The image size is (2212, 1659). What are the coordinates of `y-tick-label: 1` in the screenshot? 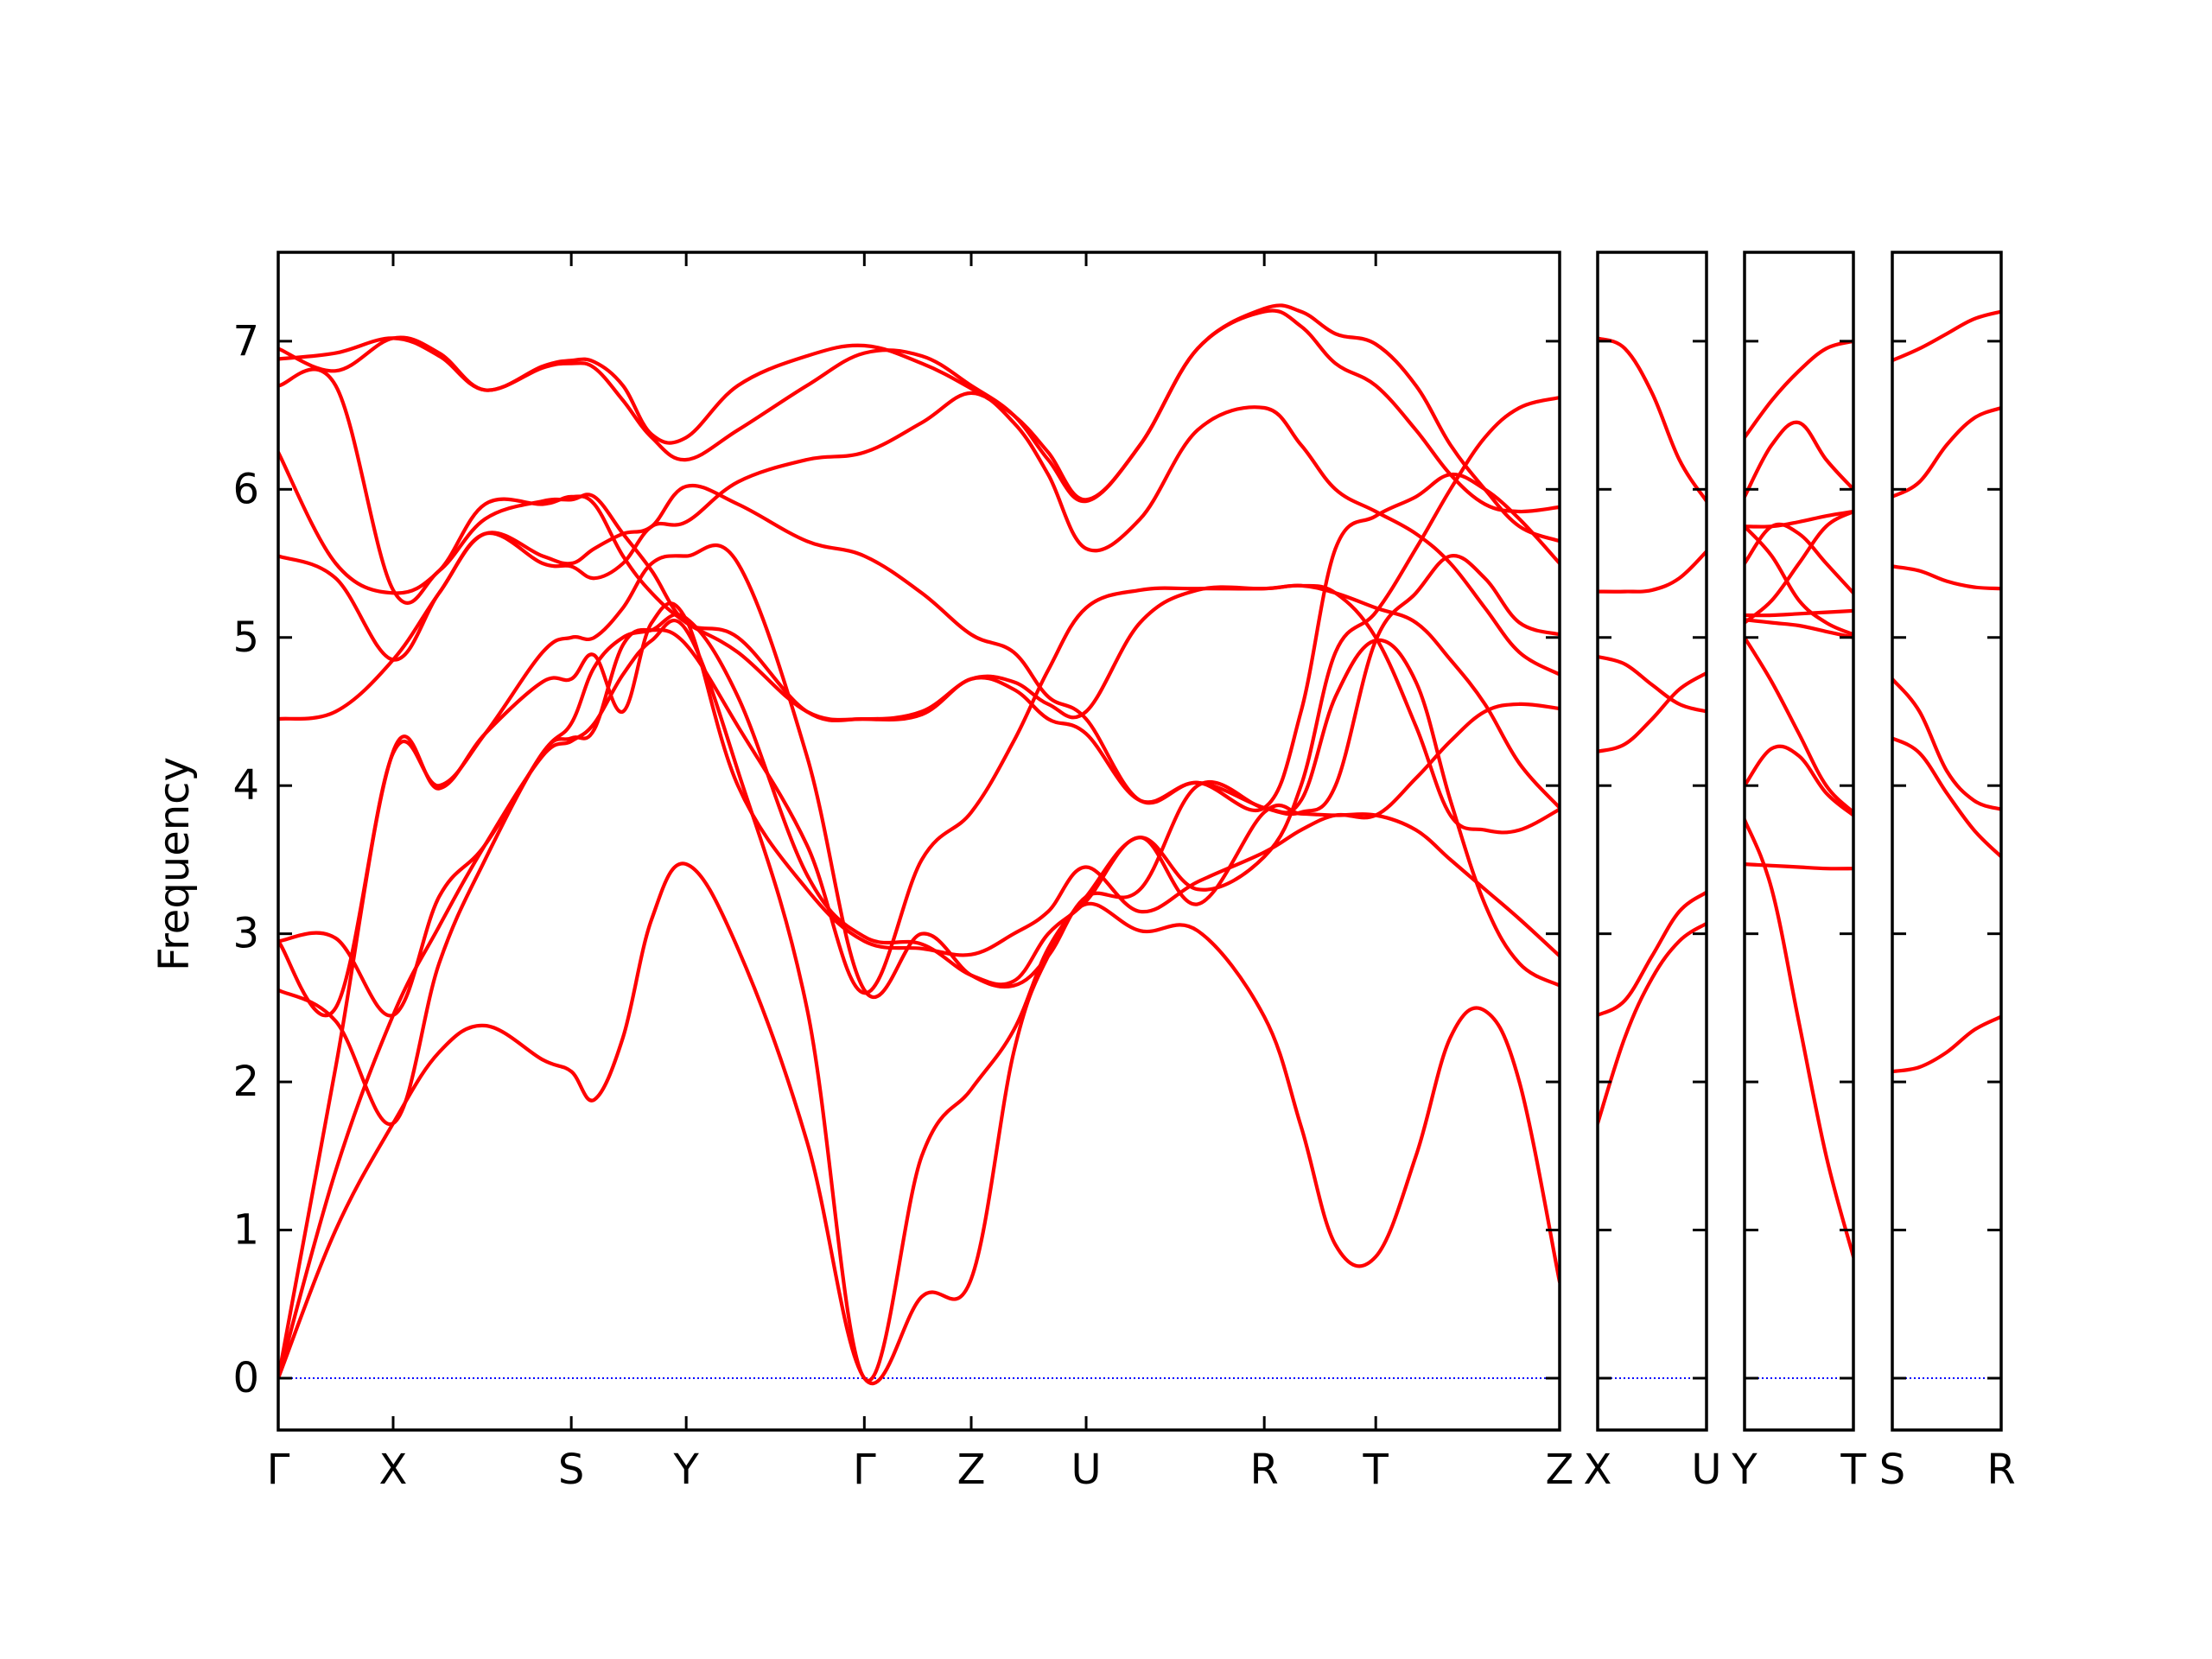 It's located at (245, 1230).